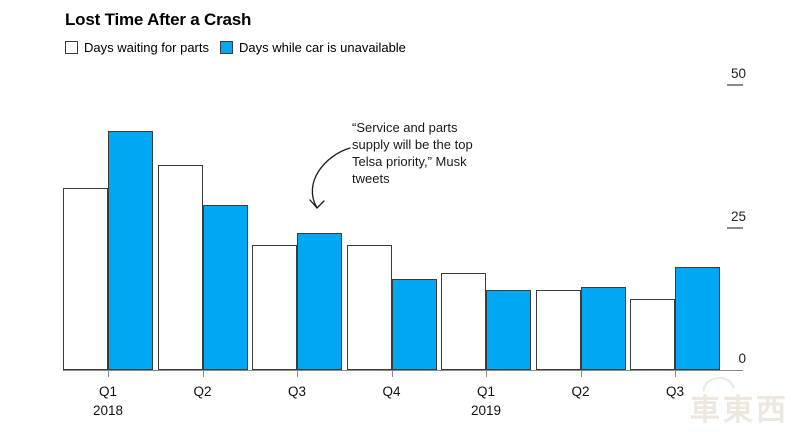 This screenshot has width=800, height=432. What do you see at coordinates (158, 19) in the screenshot?
I see `chart-title: Lost Time After a Crash` at bounding box center [158, 19].